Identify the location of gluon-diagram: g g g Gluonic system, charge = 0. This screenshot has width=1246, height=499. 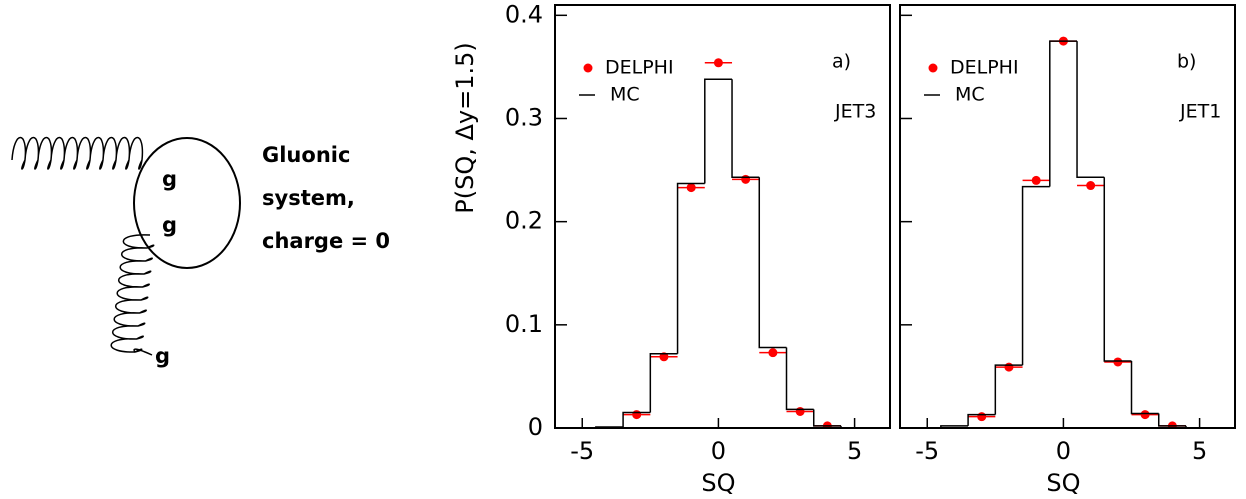
(200, 252).